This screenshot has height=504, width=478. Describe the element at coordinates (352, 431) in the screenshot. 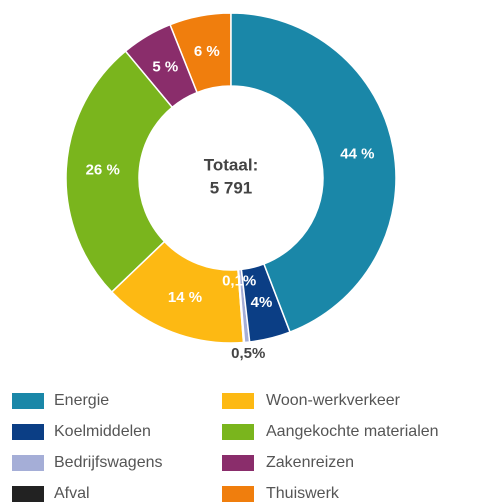

I see `legend-label: Aangekochte materialen` at that location.